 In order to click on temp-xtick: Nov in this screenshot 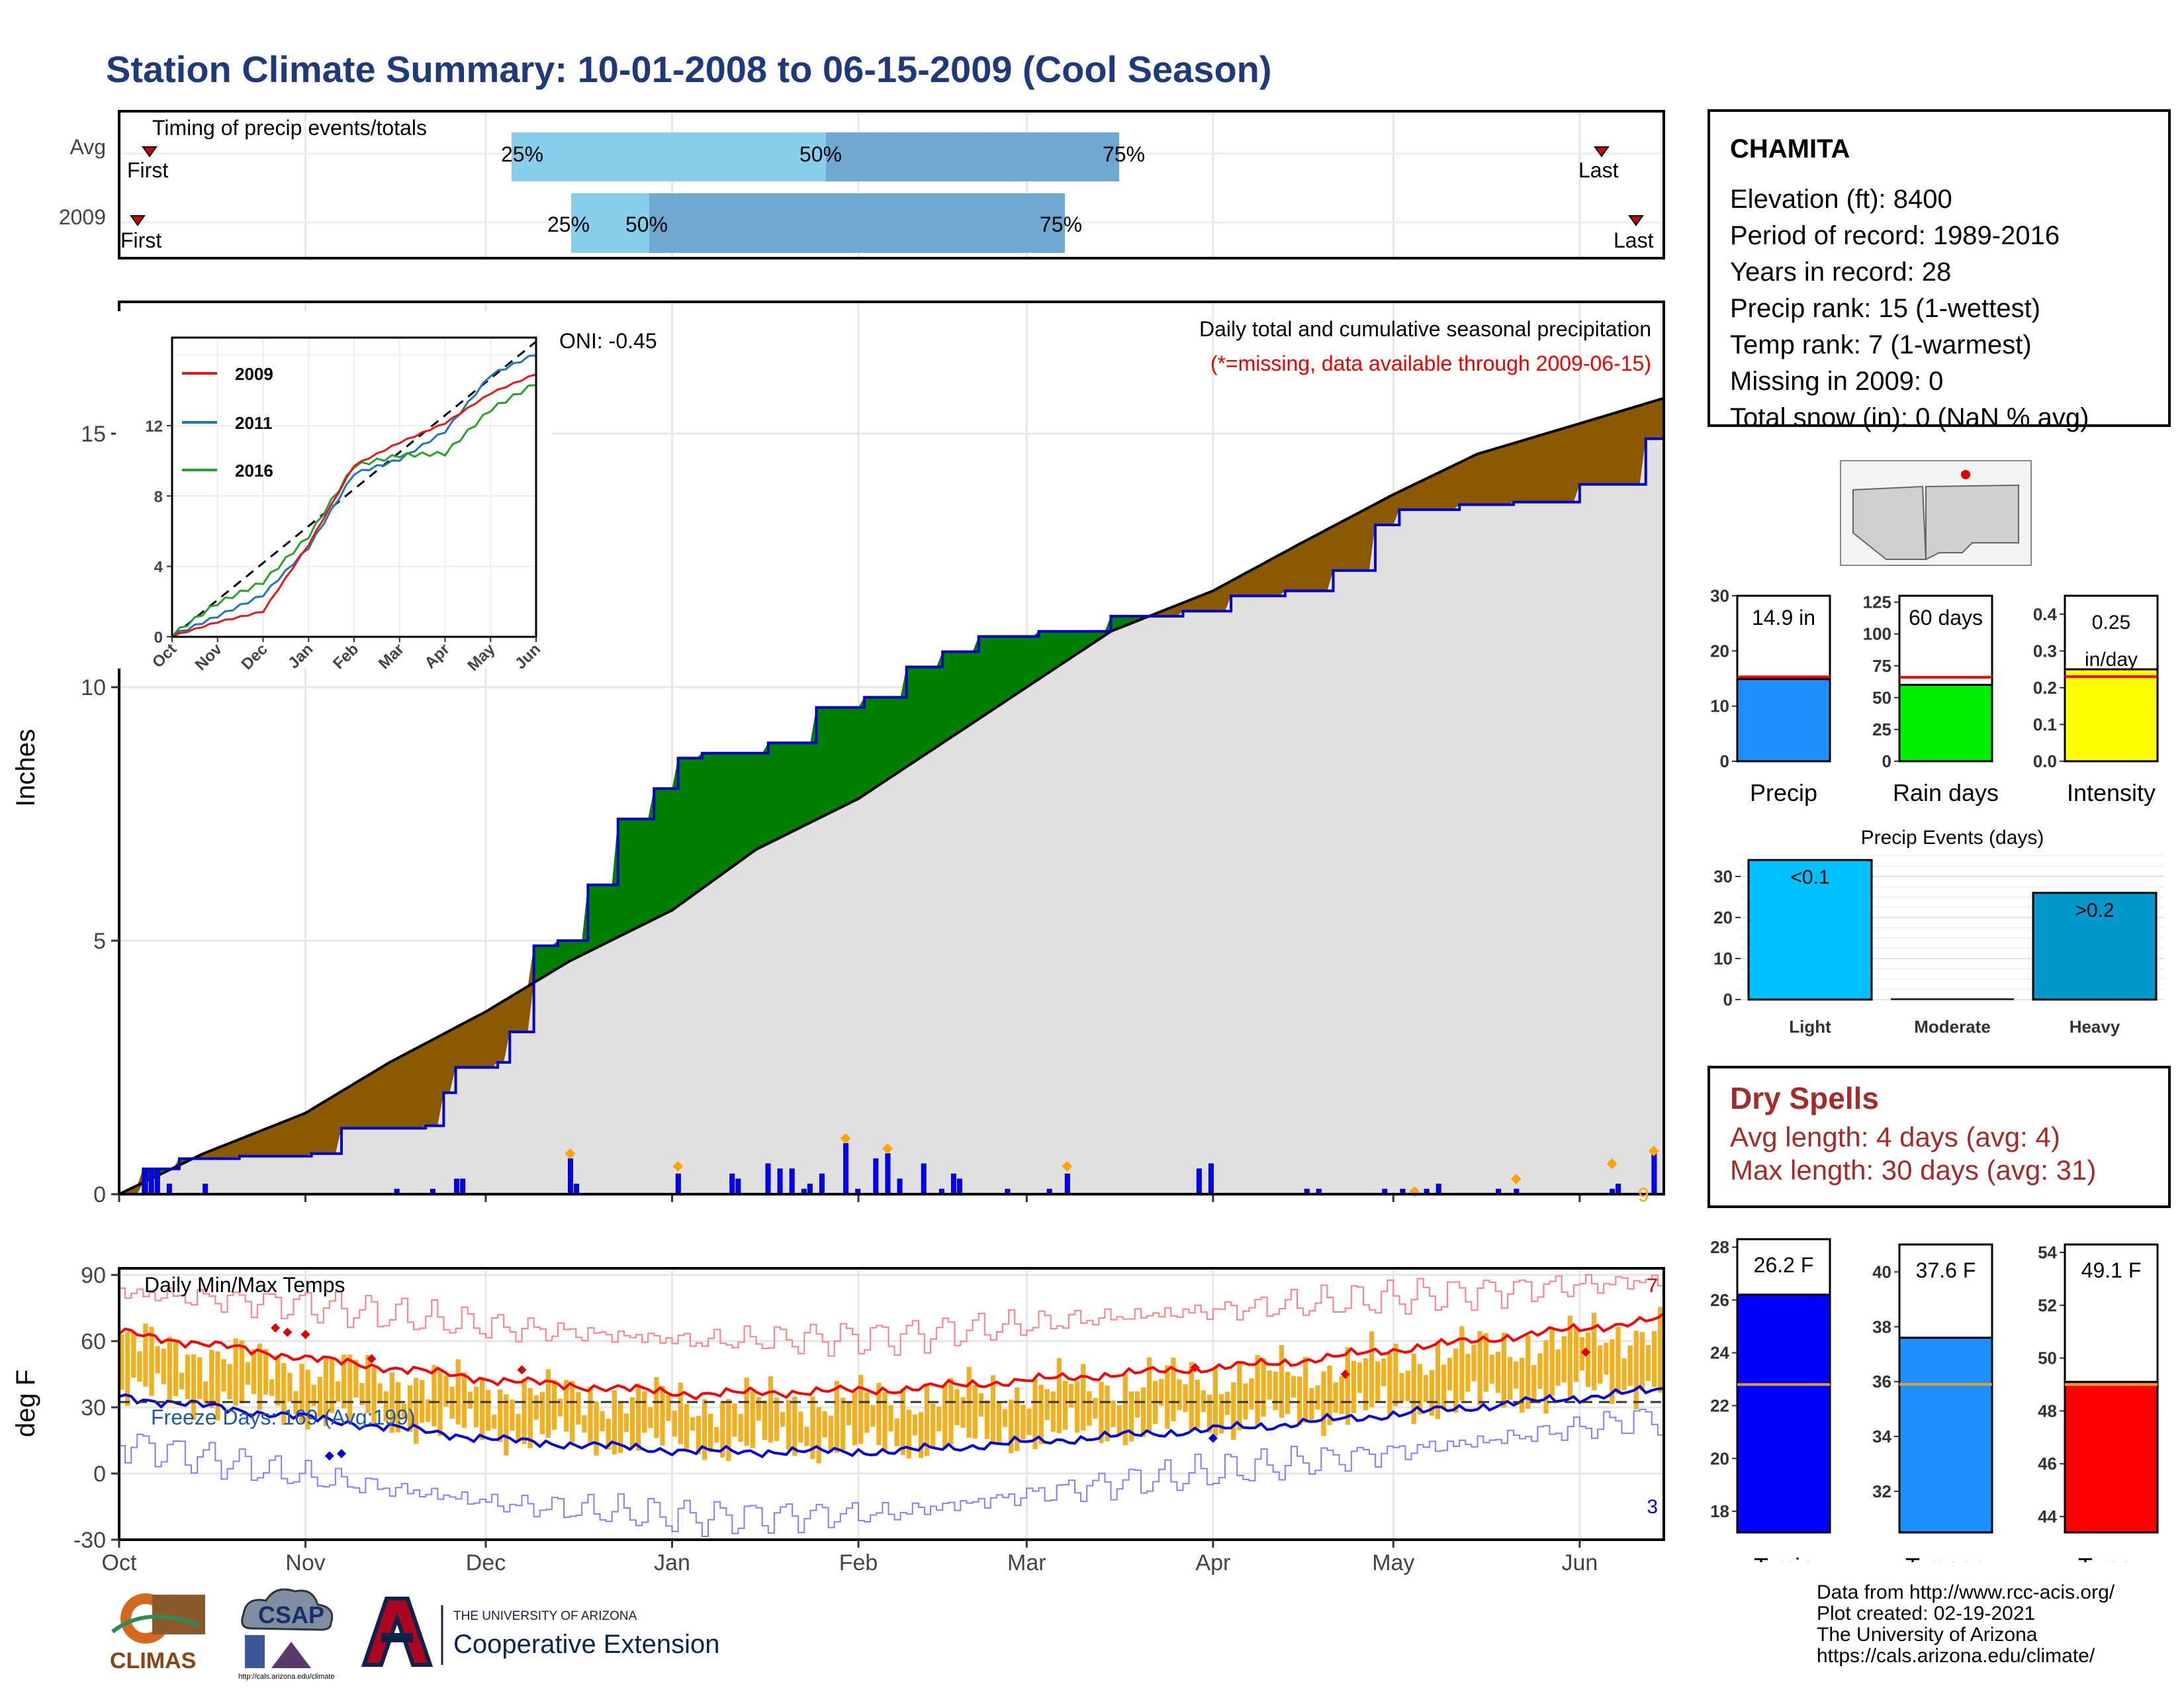, I will do `click(305, 1562)`.